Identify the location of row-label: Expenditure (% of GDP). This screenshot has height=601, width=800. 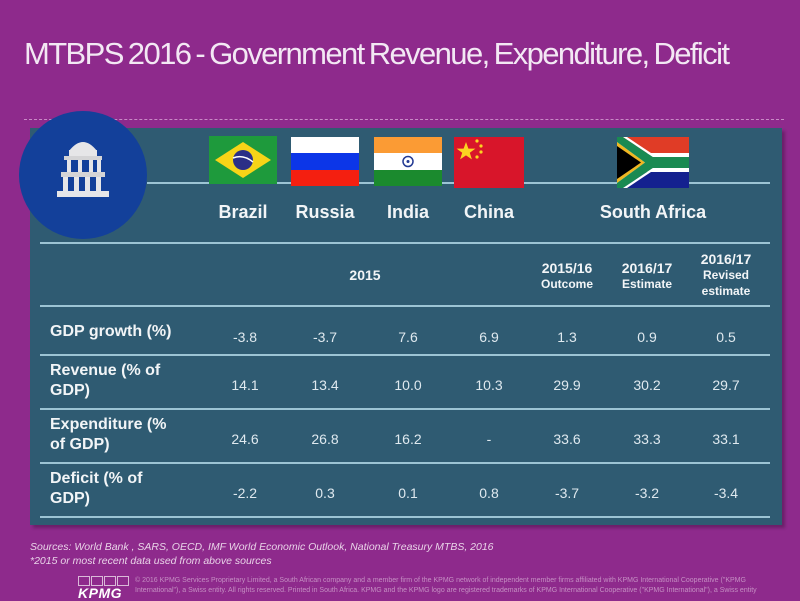
(108, 434).